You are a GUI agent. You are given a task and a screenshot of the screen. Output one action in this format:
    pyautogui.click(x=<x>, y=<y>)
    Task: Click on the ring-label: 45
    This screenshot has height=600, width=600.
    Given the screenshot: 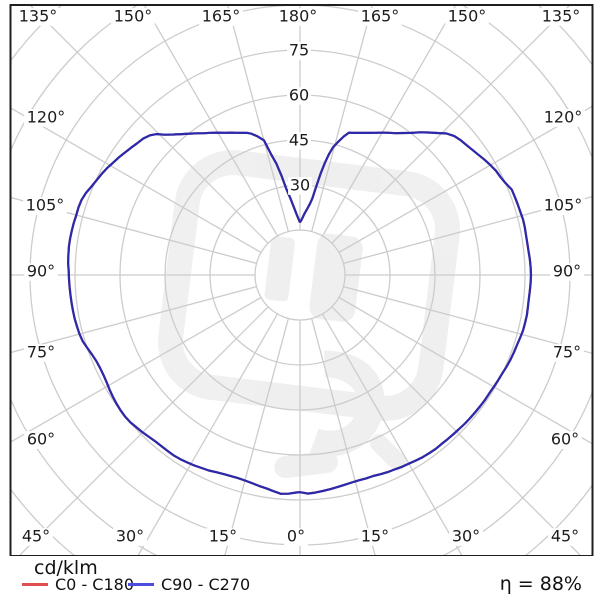 What is the action you would take?
    pyautogui.click(x=299, y=140)
    